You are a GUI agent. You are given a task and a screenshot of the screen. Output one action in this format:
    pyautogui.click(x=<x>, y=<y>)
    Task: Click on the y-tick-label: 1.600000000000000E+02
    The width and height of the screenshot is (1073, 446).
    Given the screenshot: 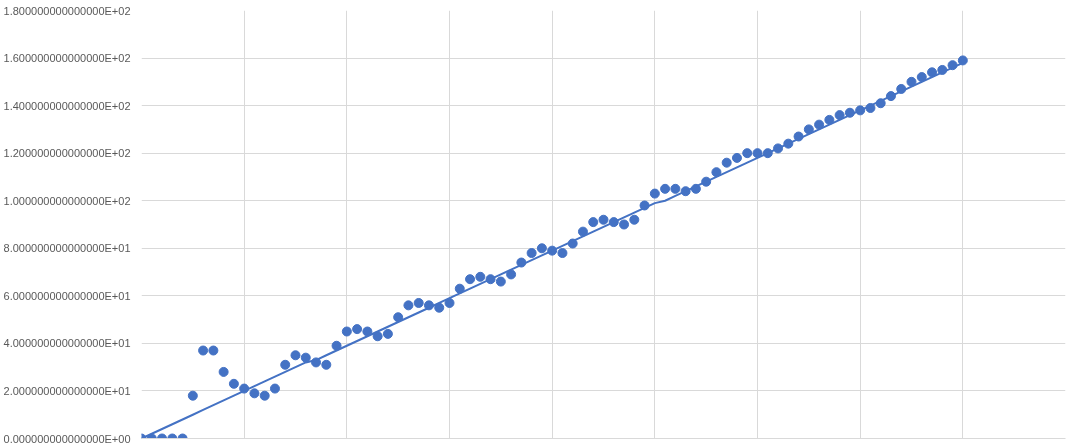 What is the action you would take?
    pyautogui.click(x=67, y=58)
    